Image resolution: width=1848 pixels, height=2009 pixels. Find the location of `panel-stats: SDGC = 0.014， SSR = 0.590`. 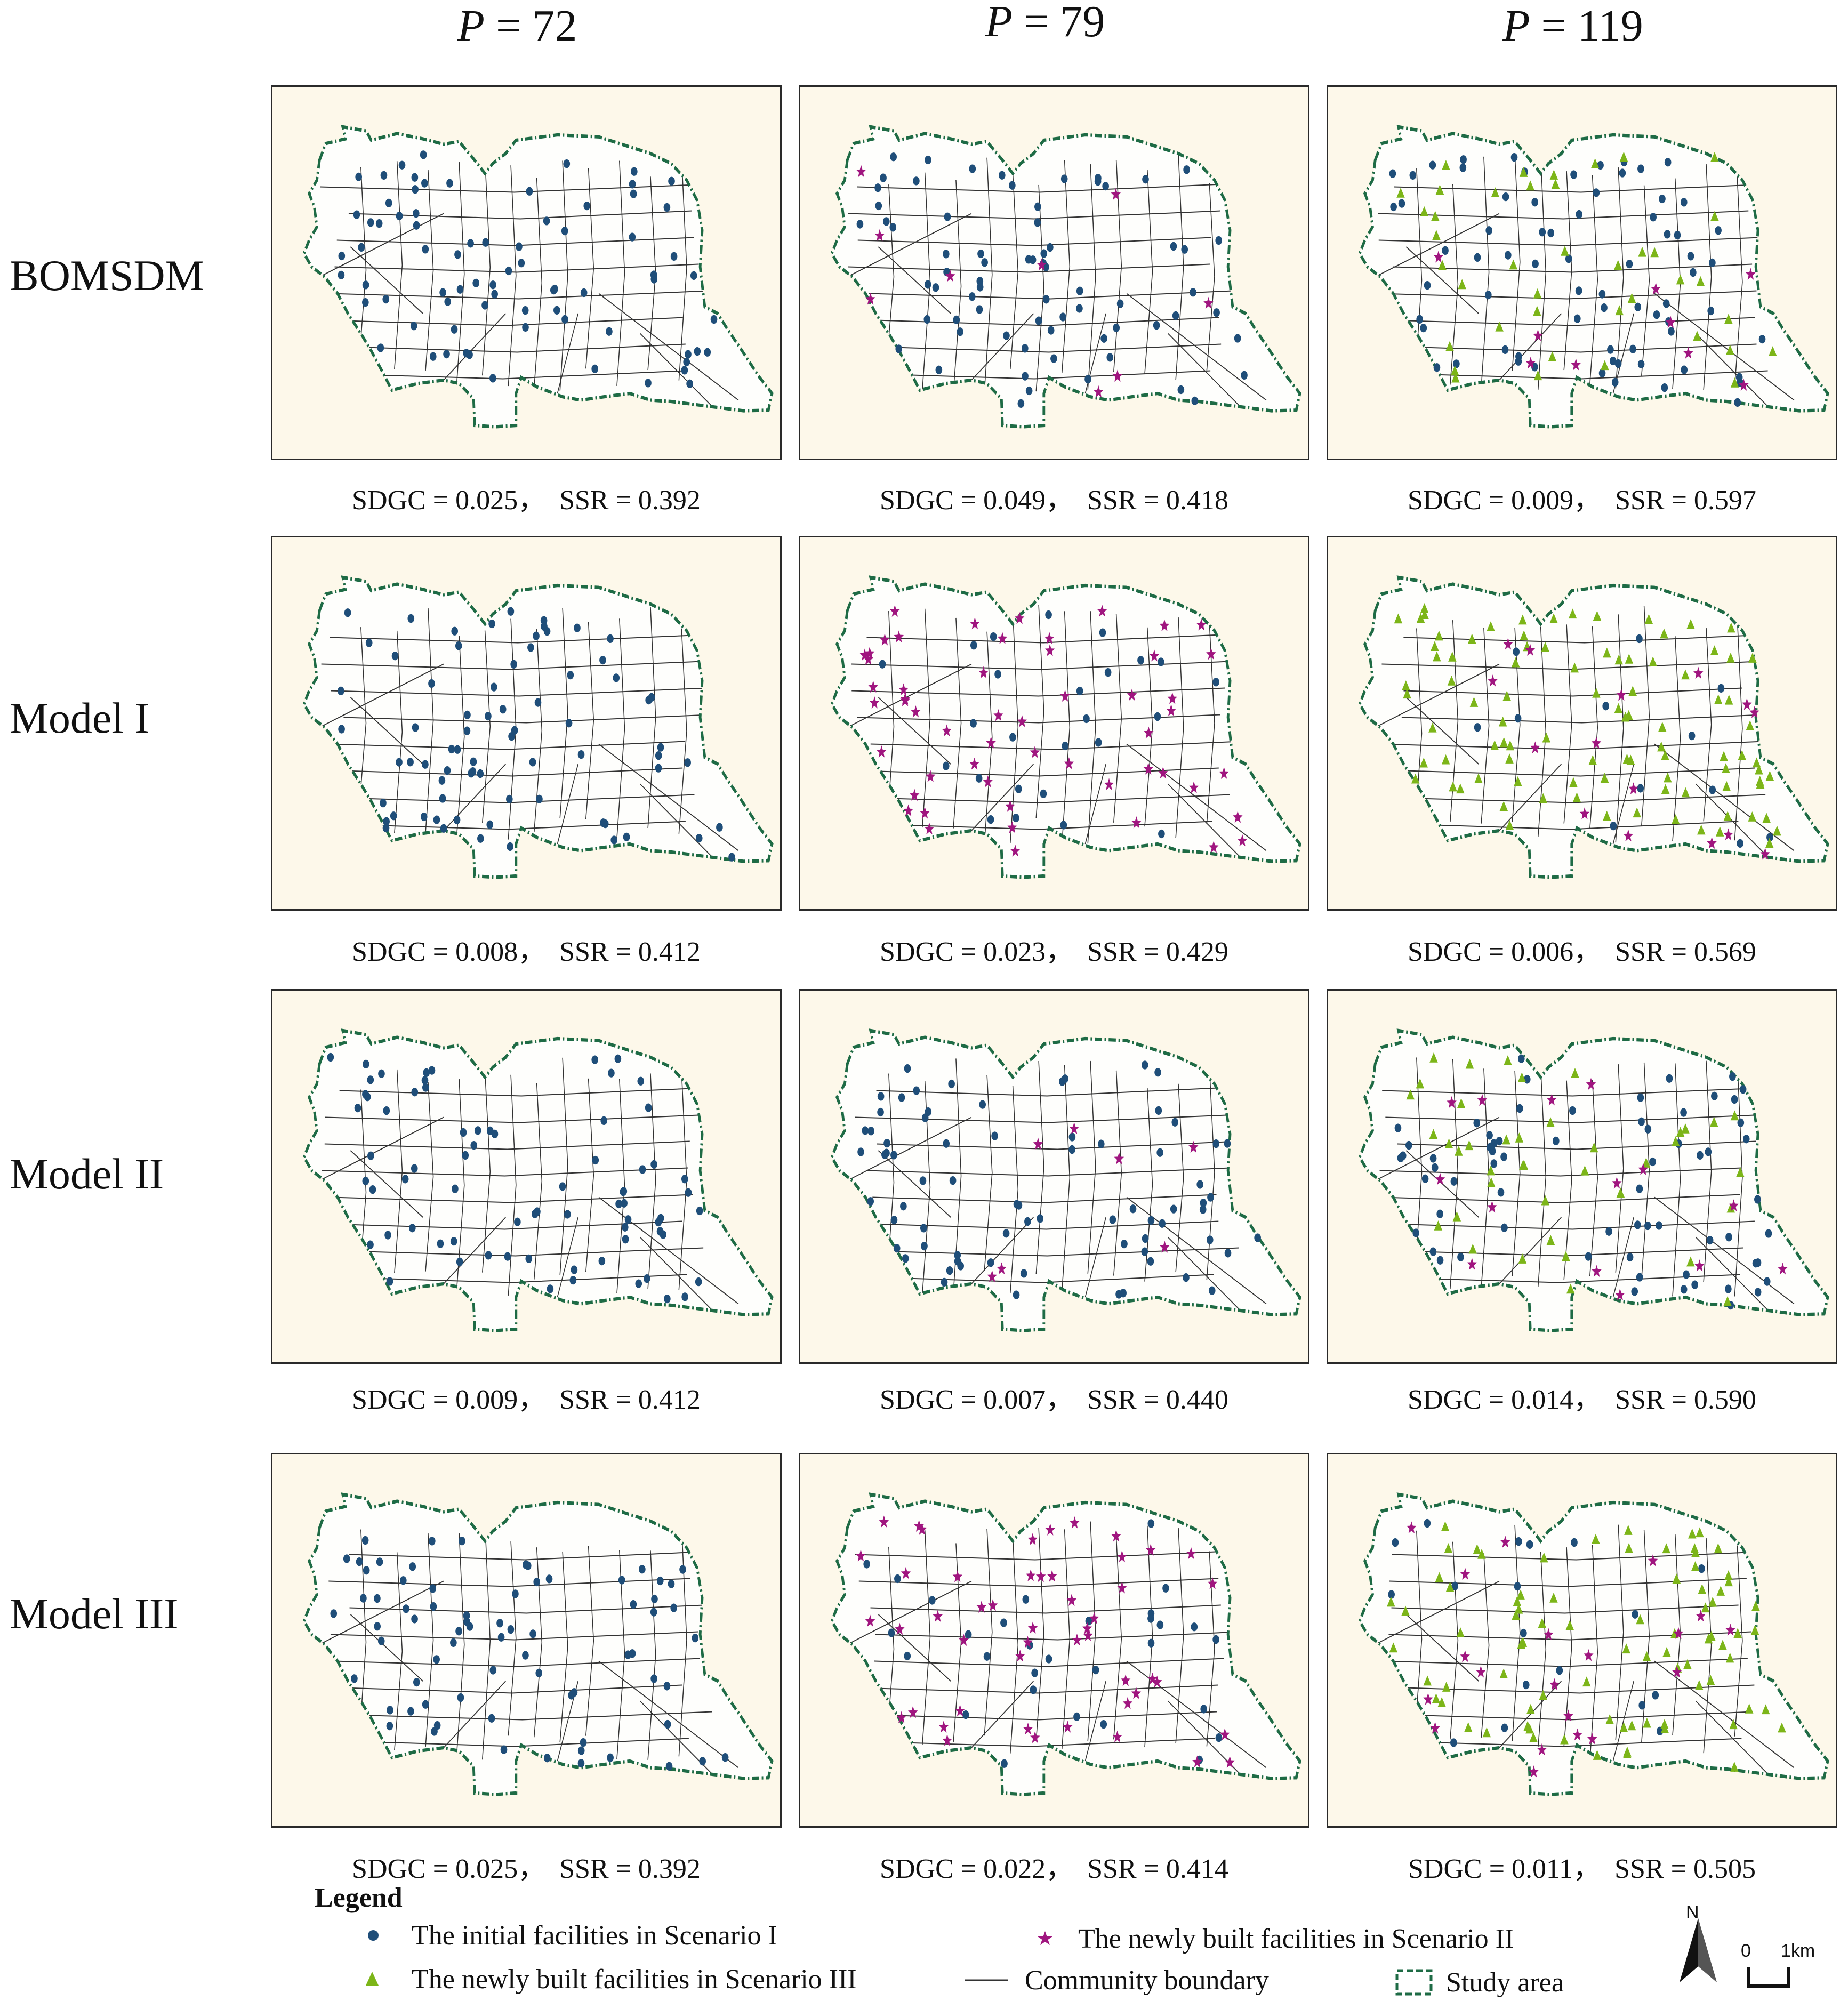

panel-stats: SDGC = 0.014， SSR = 0.590 is located at coordinates (1582, 1400).